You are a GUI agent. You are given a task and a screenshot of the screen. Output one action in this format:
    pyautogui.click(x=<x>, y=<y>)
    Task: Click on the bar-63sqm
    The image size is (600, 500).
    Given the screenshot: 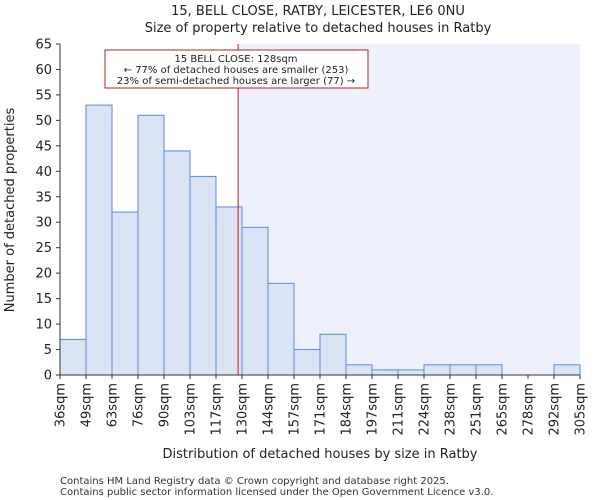 What is the action you would take?
    pyautogui.click(x=125, y=293)
    